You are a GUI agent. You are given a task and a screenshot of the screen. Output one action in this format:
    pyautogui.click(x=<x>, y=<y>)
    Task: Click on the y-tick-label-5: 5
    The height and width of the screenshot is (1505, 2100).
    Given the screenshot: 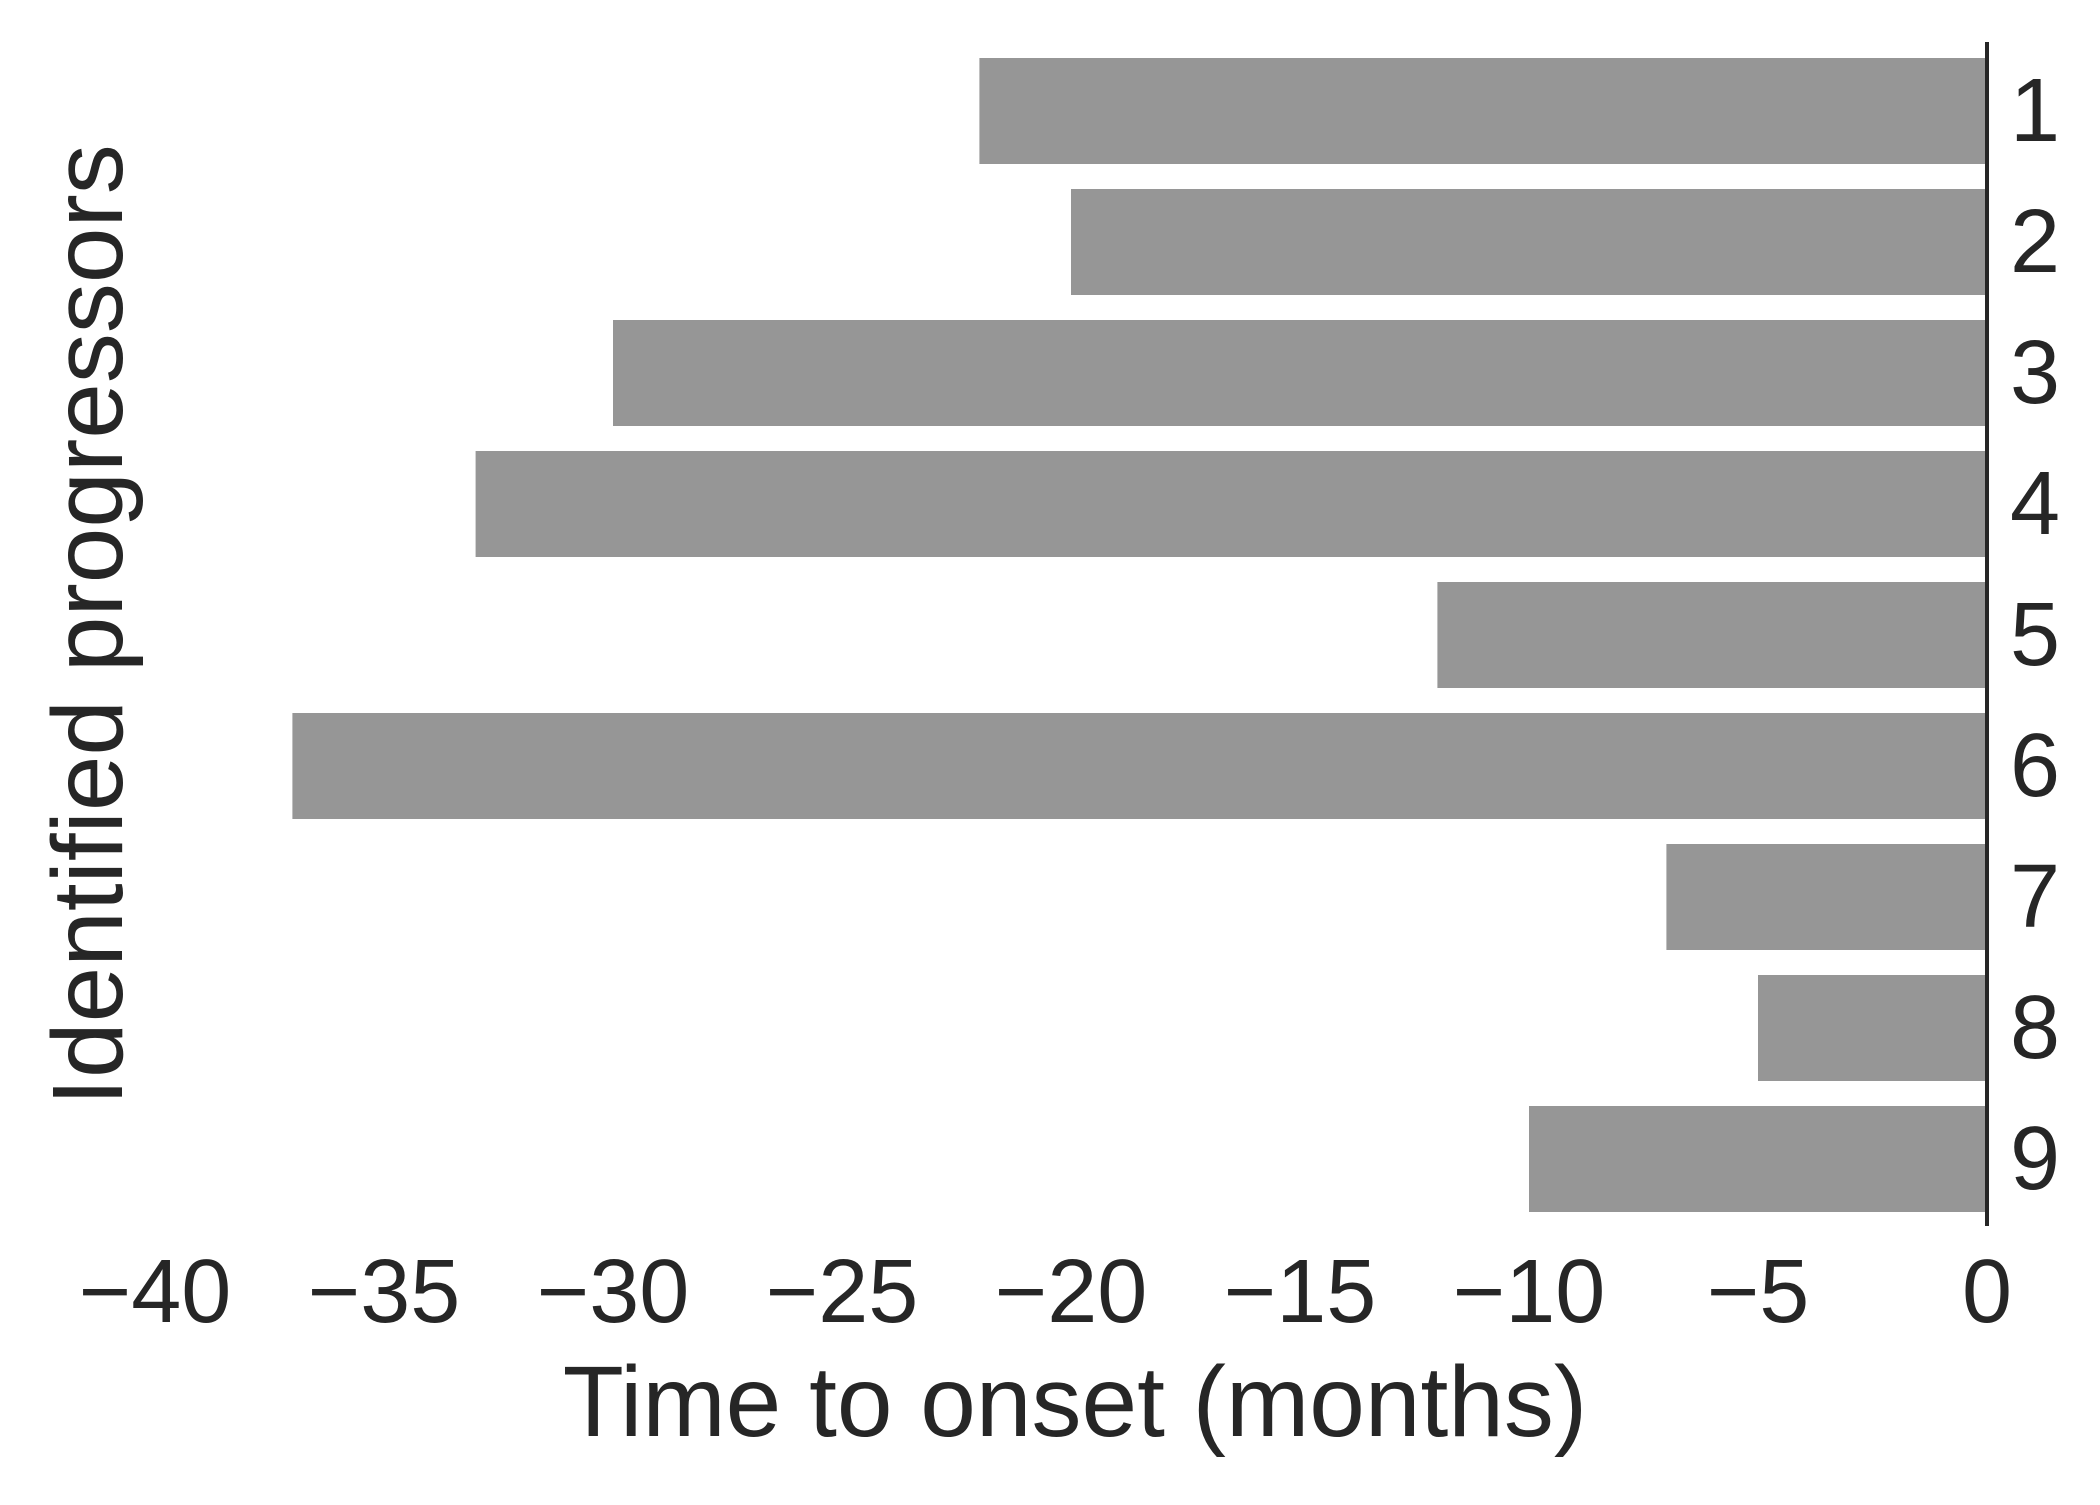 What is the action you would take?
    pyautogui.click(x=2035, y=635)
    